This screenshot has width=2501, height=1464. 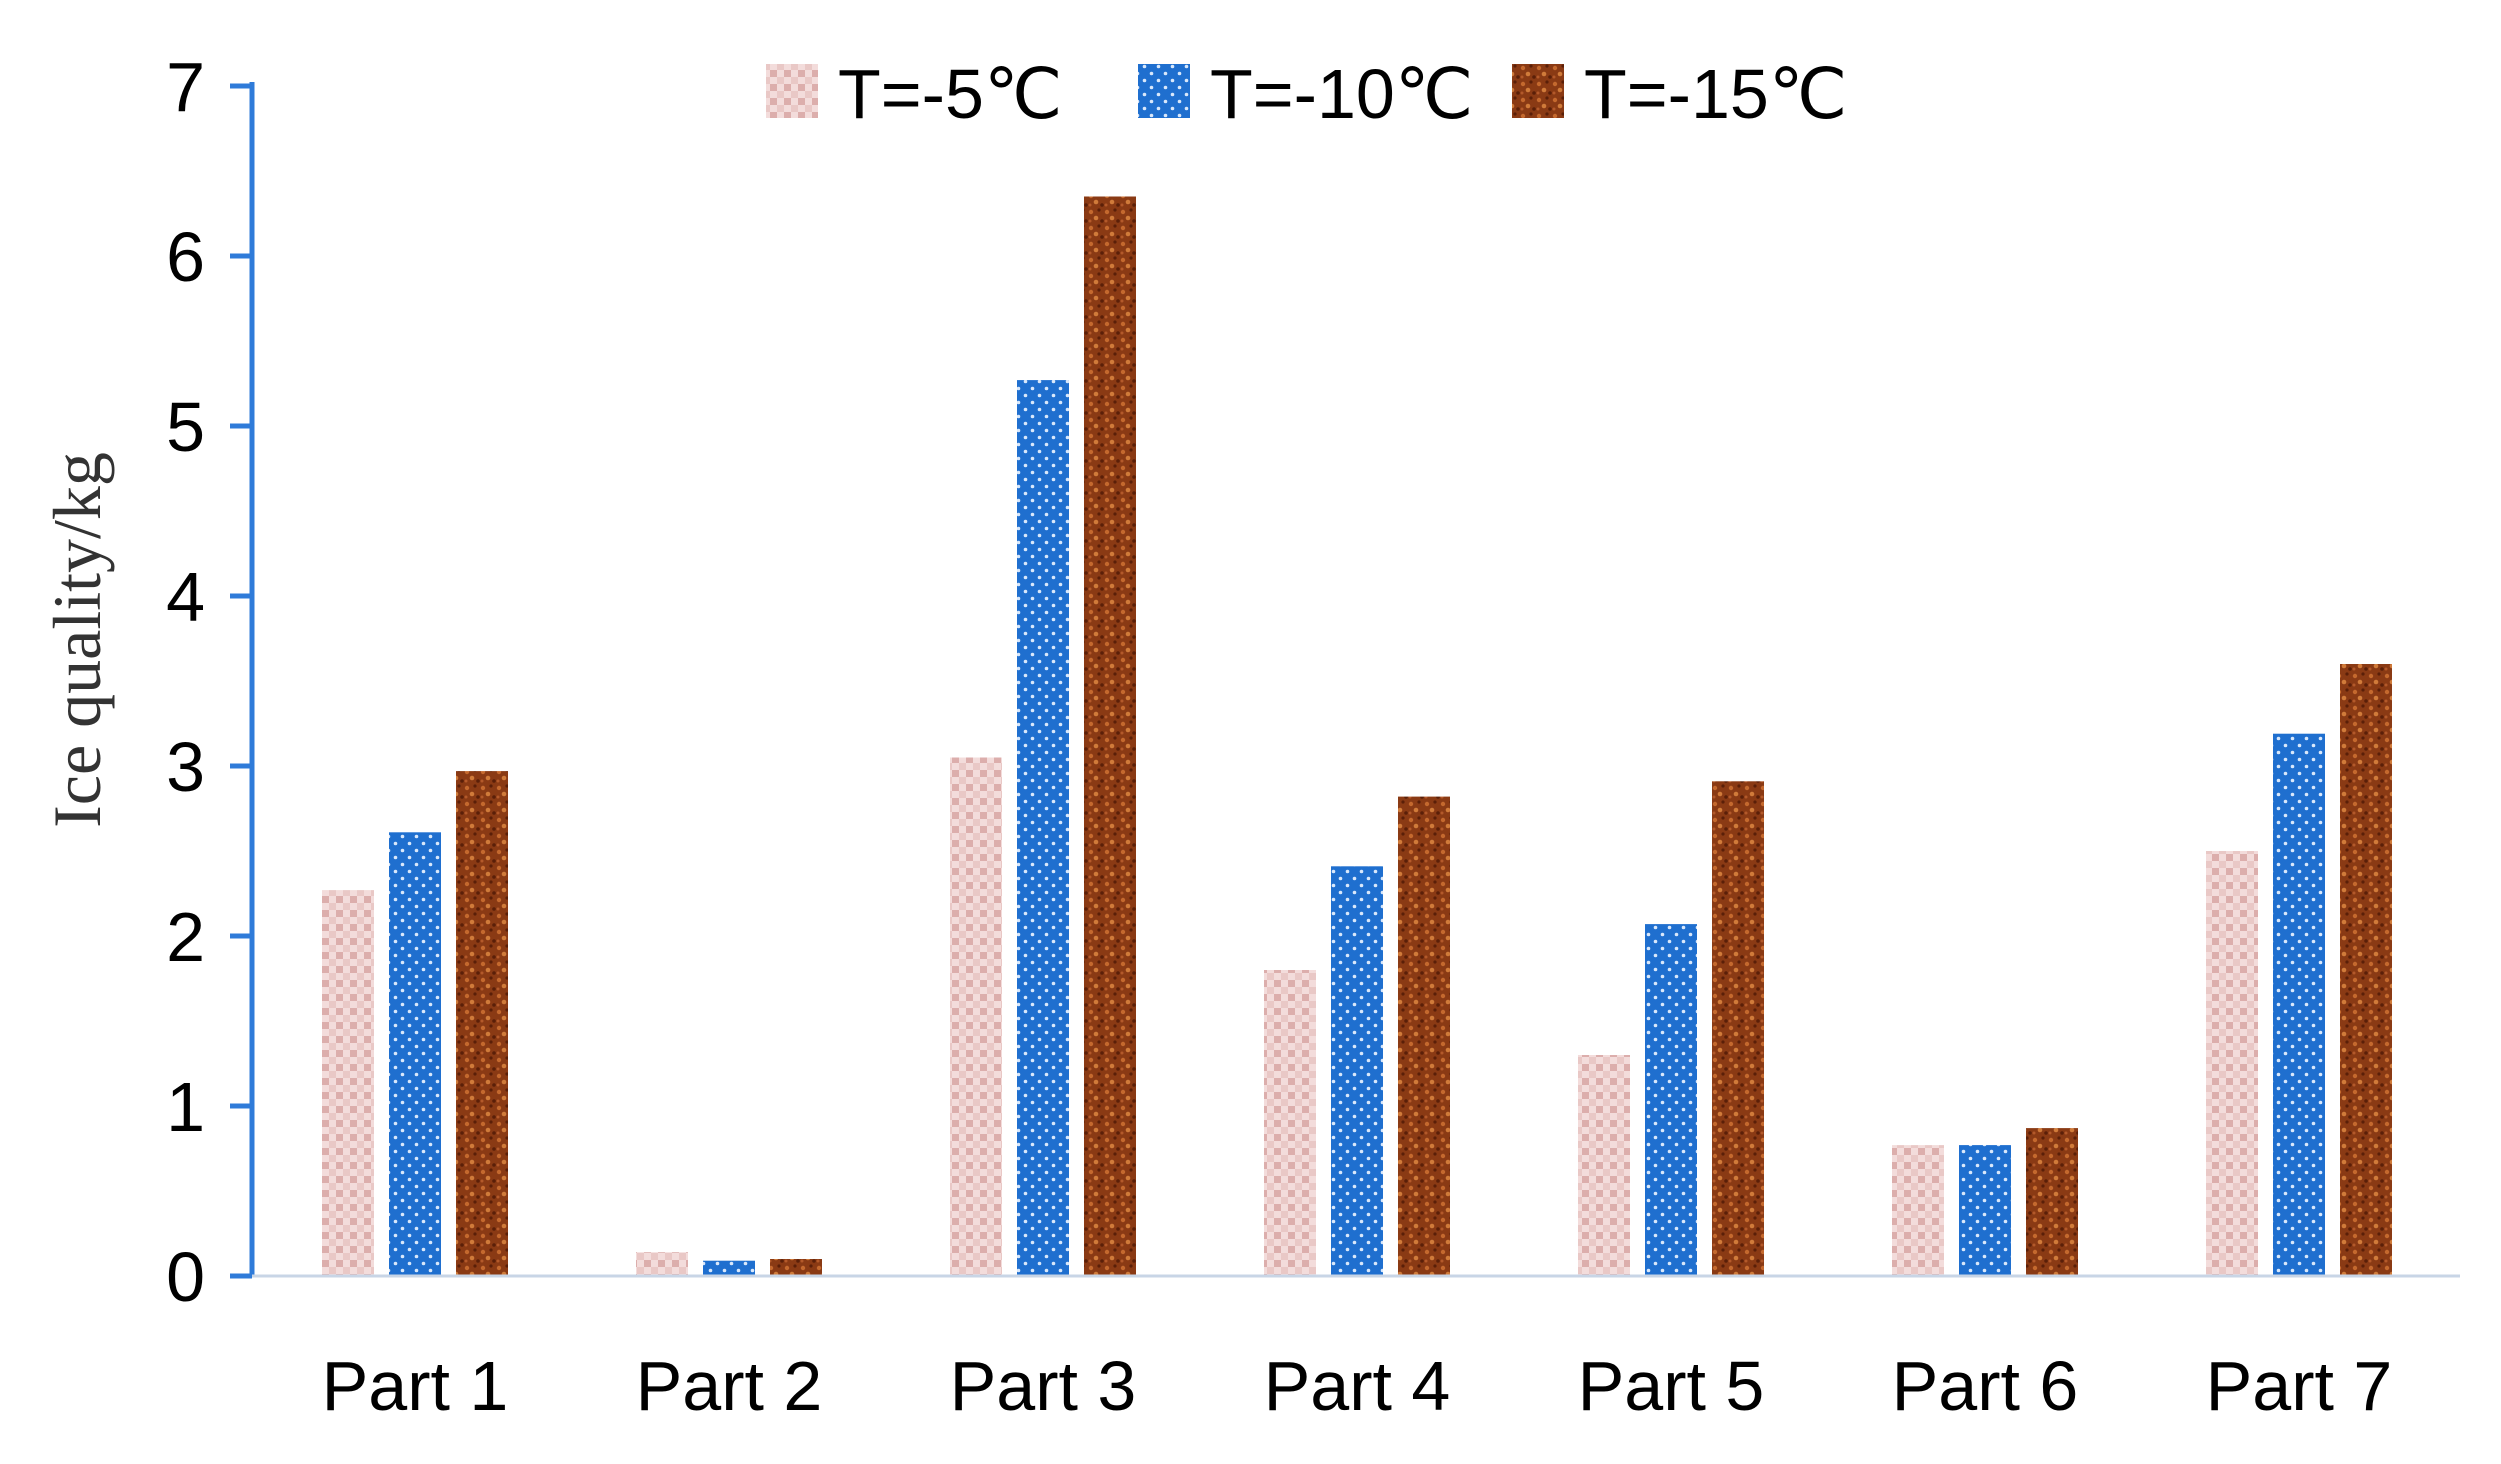 I want to click on y-axis-ticks: 0 1 2 3 4 5 6 7, so click(x=209, y=682).